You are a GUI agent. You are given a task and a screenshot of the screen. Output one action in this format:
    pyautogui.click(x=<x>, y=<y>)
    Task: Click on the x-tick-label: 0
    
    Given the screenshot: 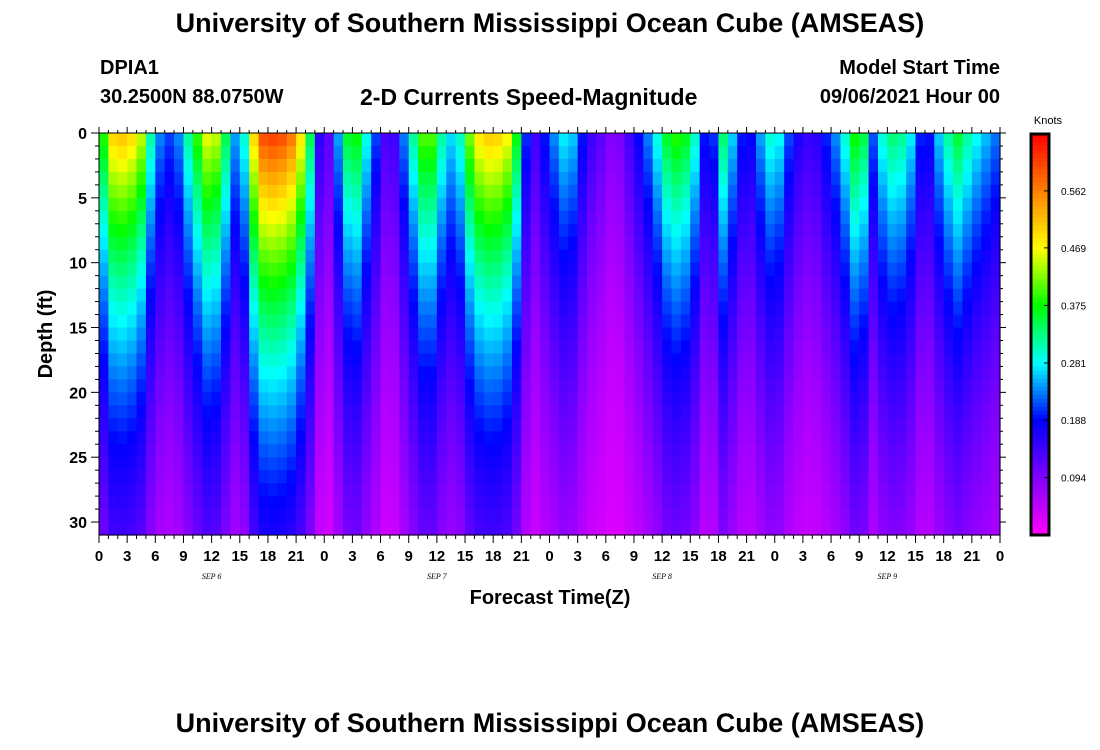 What is the action you would take?
    pyautogui.click(x=99, y=556)
    